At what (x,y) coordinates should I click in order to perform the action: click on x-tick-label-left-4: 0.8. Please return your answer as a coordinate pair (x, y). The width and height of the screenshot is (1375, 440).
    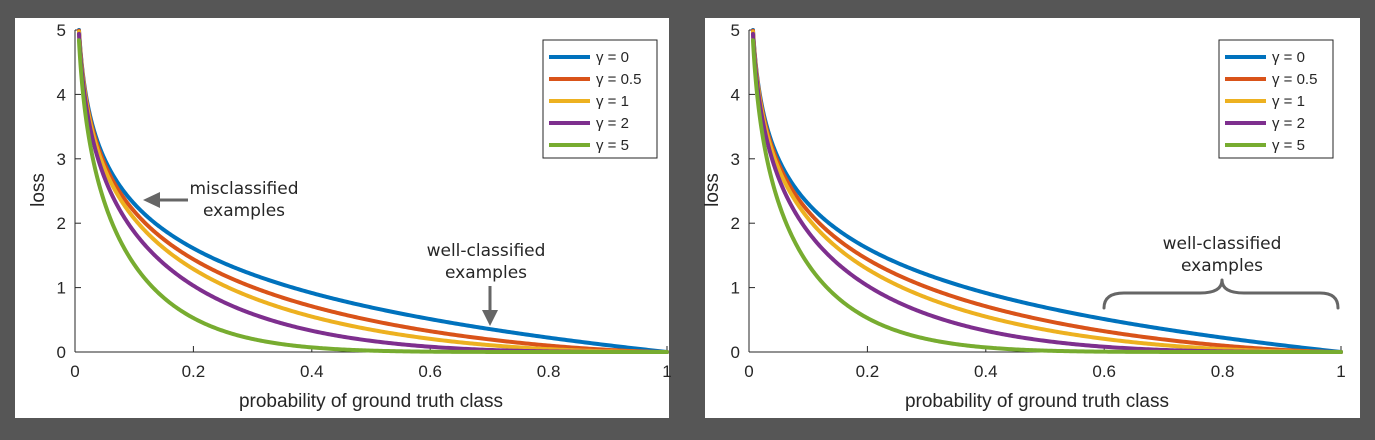
    Looking at the image, I should click on (549, 371).